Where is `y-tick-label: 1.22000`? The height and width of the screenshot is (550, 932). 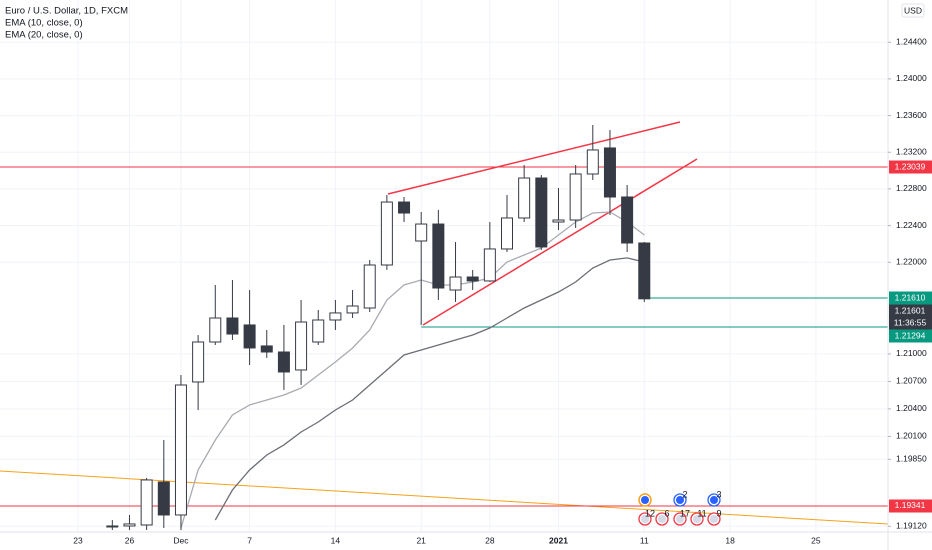 y-tick-label: 1.22000 is located at coordinates (911, 262).